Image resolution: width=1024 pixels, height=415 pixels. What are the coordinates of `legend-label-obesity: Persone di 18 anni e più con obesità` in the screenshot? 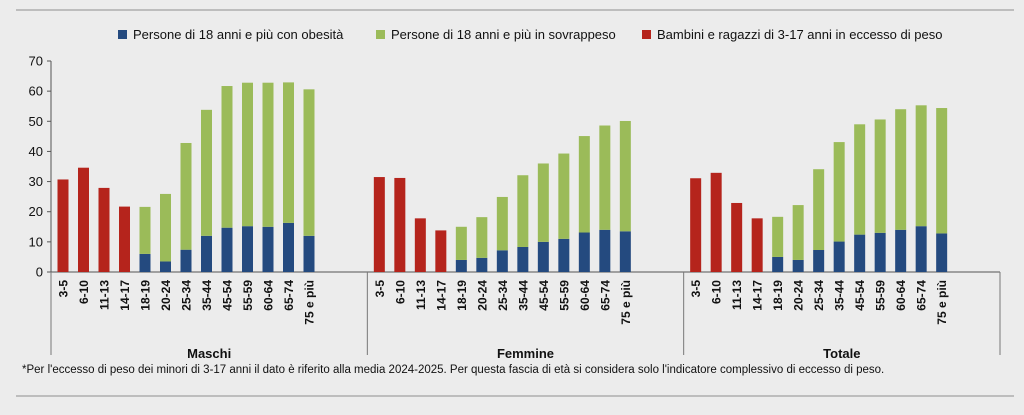 It's located at (238, 34).